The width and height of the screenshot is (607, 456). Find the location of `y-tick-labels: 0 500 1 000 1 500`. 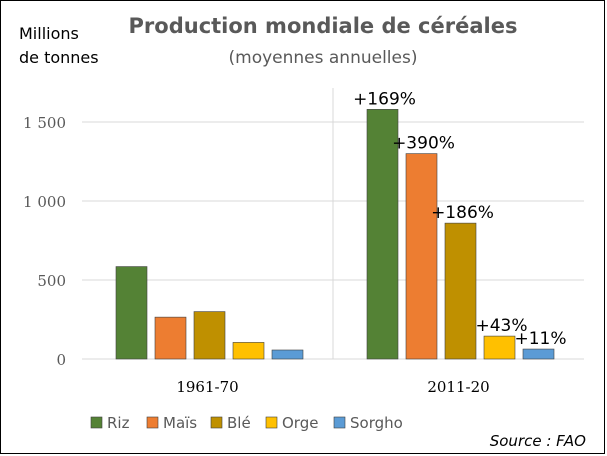

y-tick-labels: 0 500 1 000 1 500 is located at coordinates (44, 241).